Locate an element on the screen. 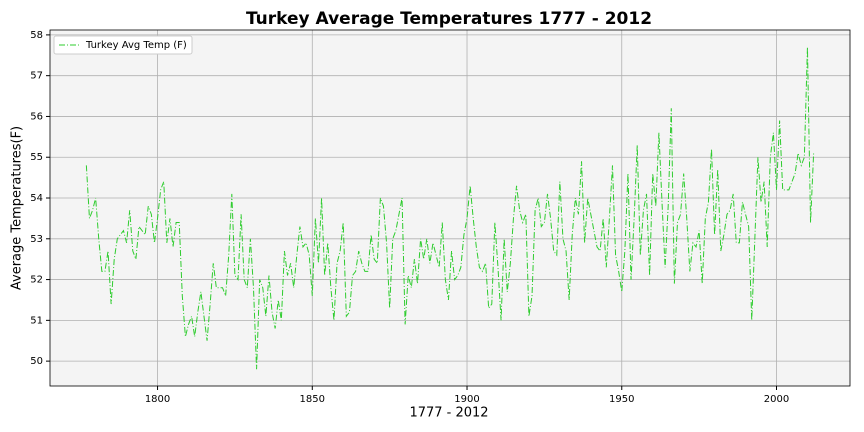 This screenshot has width=864, height=432. y-tick-label: 51 is located at coordinates (36, 320).